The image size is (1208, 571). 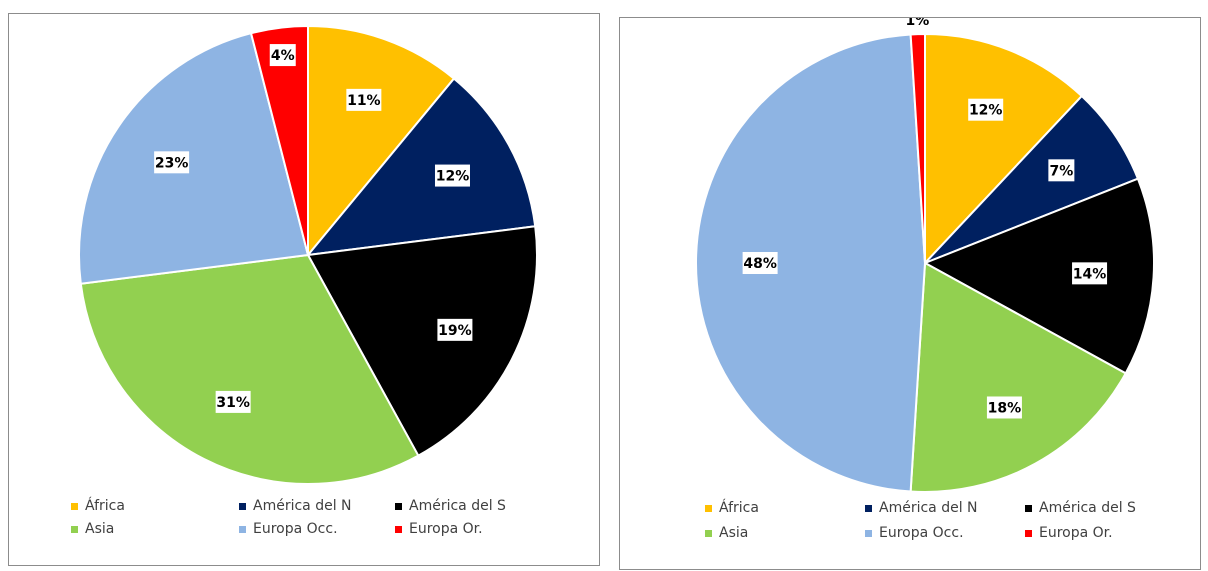 I want to click on data-label-text: 19%, so click(x=455, y=331).